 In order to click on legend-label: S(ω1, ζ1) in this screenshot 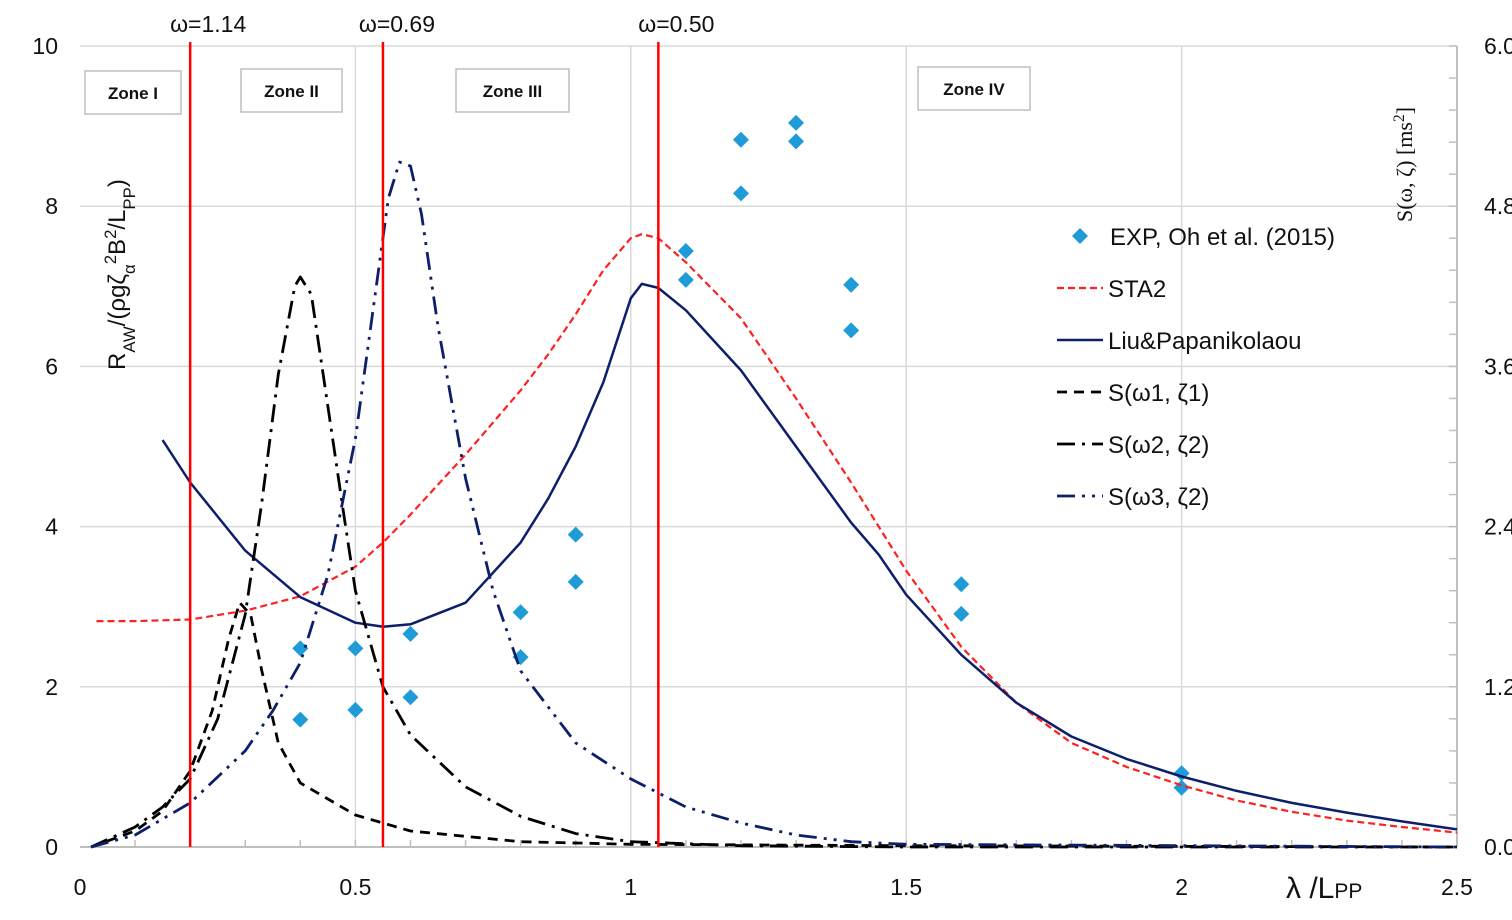, I will do `click(1158, 393)`.